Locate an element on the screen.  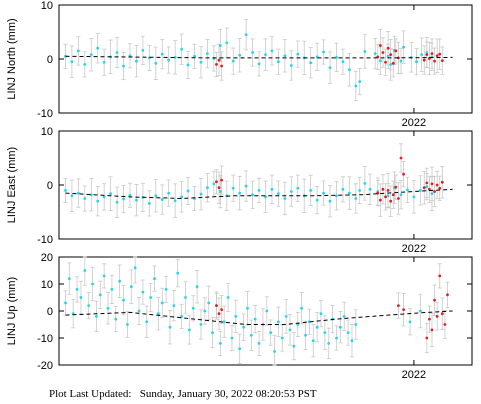
y-axis-label: LINJ Up (mm) is located at coordinates (12, 311).